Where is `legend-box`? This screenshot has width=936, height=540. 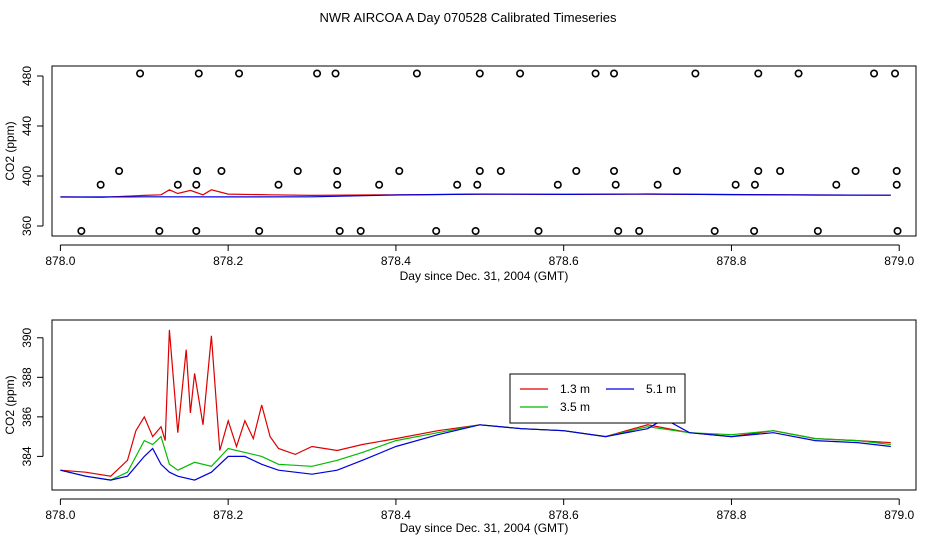 legend-box is located at coordinates (597, 398).